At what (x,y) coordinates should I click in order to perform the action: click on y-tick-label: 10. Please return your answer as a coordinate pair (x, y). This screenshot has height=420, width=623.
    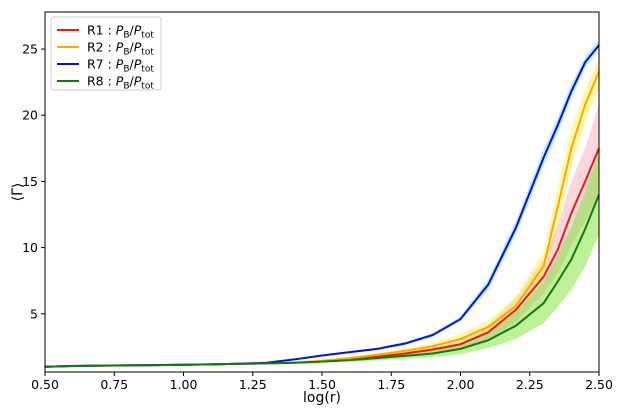
    Looking at the image, I should click on (30, 247).